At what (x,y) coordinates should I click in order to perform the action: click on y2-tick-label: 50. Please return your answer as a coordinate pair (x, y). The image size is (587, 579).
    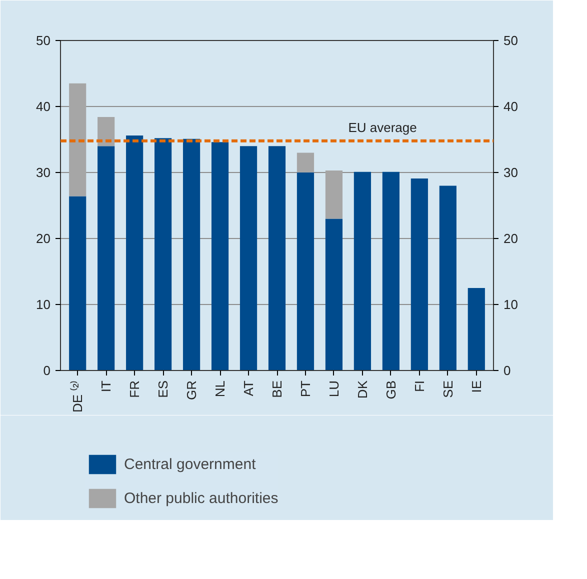
    Looking at the image, I should click on (511, 40).